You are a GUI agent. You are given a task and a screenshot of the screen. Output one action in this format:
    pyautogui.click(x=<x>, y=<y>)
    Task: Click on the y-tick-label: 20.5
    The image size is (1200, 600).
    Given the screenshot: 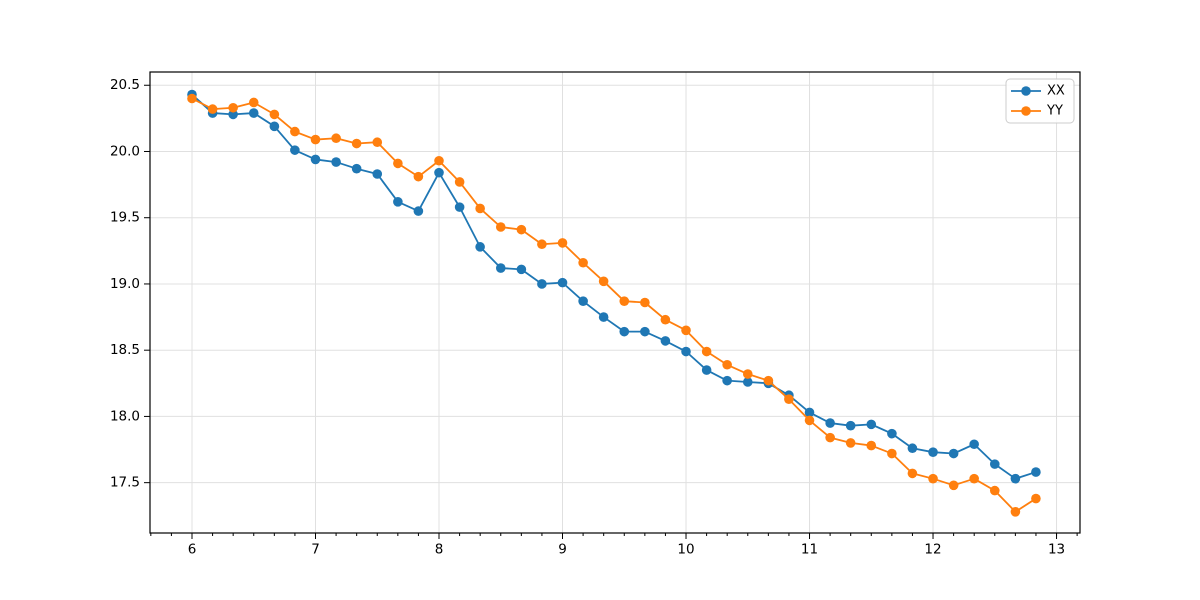 What is the action you would take?
    pyautogui.click(x=125, y=85)
    